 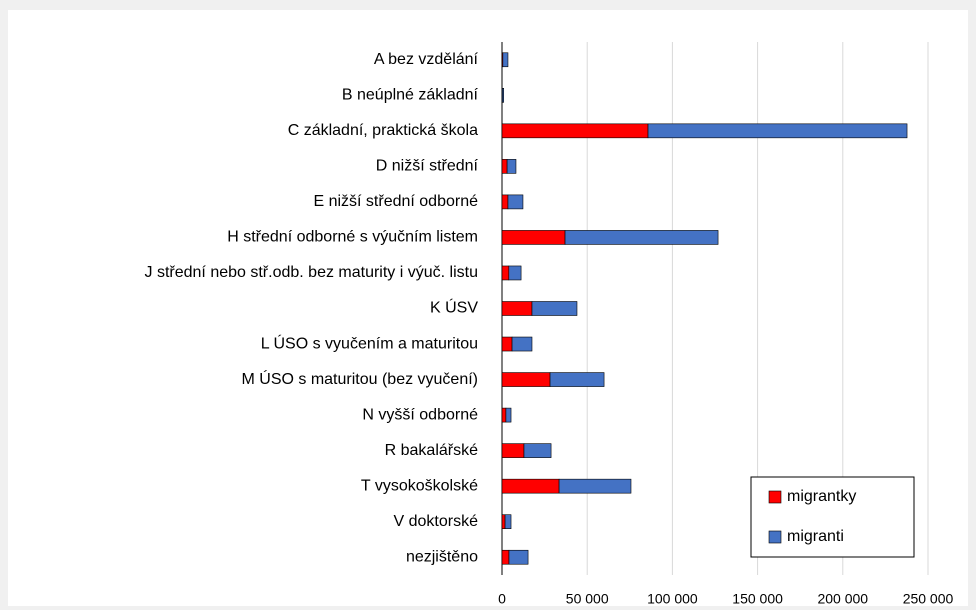 I want to click on x-tick-label: 250 000, so click(x=928, y=599).